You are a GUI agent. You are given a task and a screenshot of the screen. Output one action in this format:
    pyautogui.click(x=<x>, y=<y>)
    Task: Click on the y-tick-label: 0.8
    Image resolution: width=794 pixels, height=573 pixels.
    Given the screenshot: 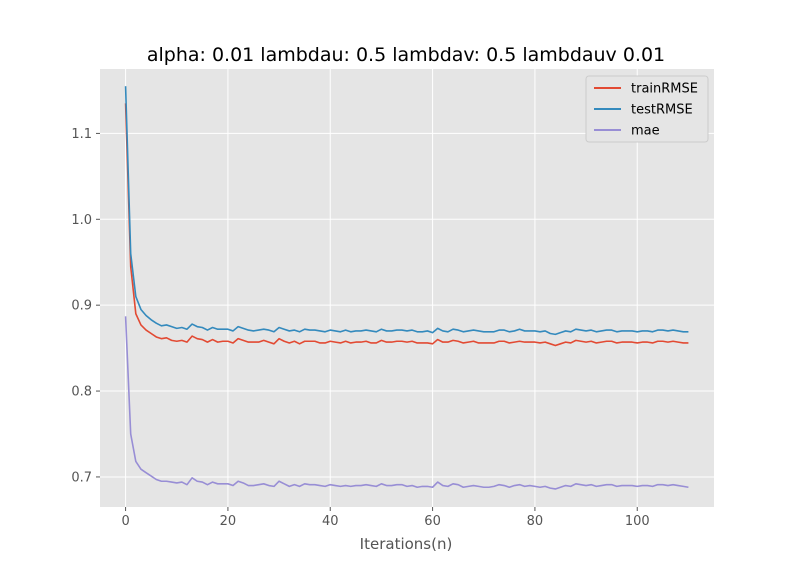 What is the action you would take?
    pyautogui.click(x=81, y=392)
    